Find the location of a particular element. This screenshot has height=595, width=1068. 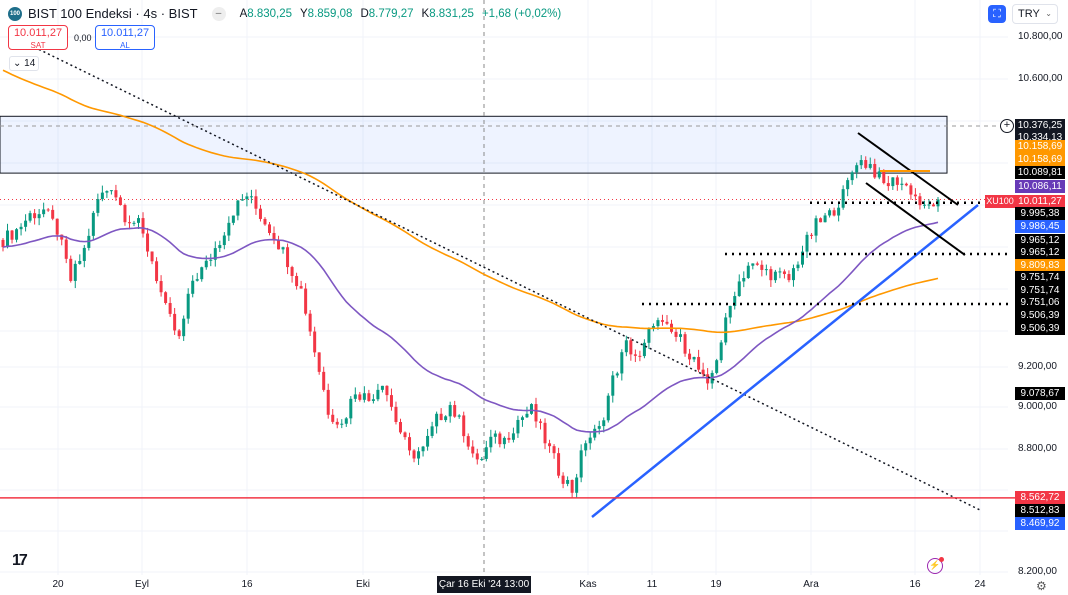

price-tag: 9.809,83 is located at coordinates (1040, 265).